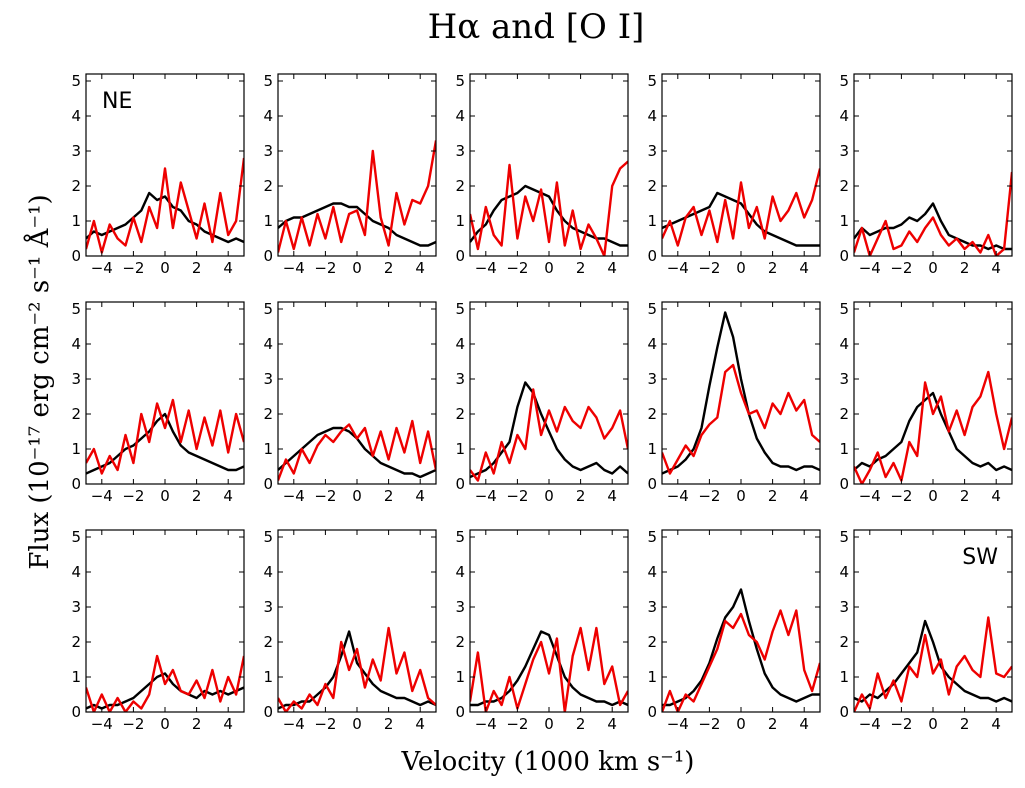 This screenshot has height=788, width=1025. I want to click on region-label-ne: NE, so click(117, 101).